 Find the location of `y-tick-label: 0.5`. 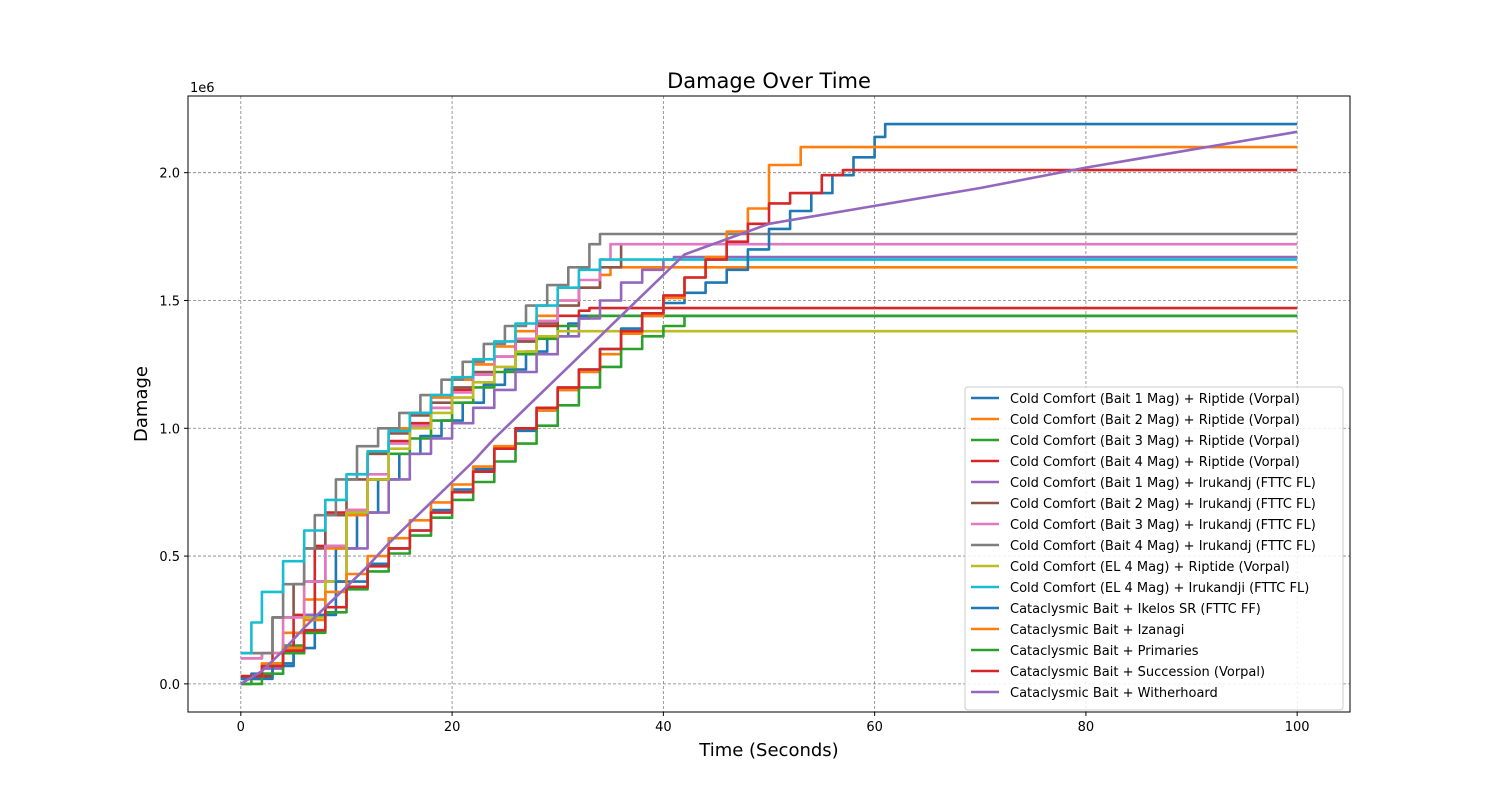

y-tick-label: 0.5 is located at coordinates (169, 557).